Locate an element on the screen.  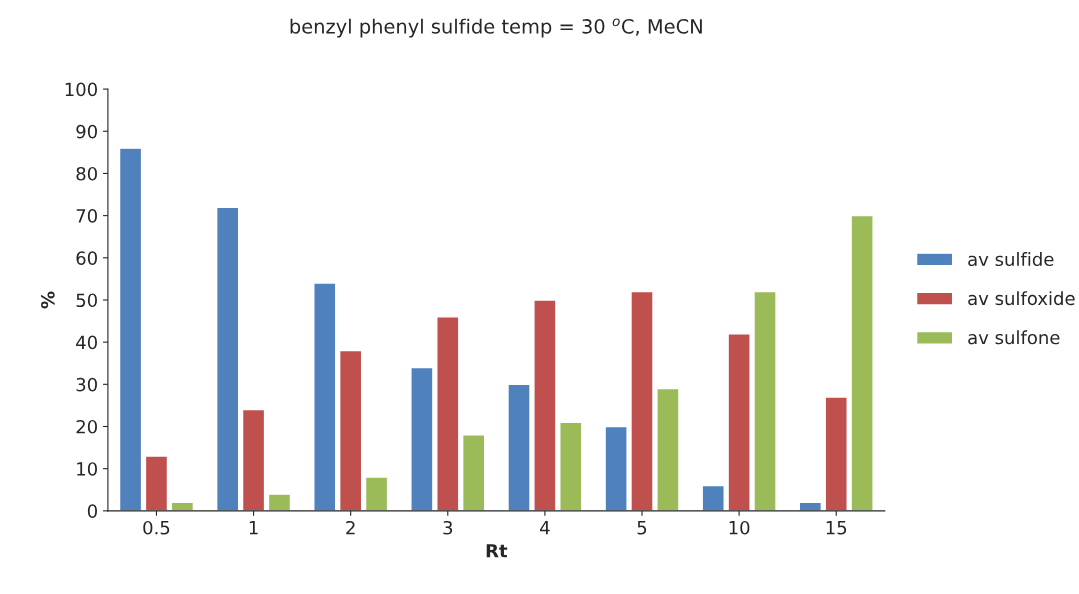
y-tick-label: 0 is located at coordinates (92, 511).